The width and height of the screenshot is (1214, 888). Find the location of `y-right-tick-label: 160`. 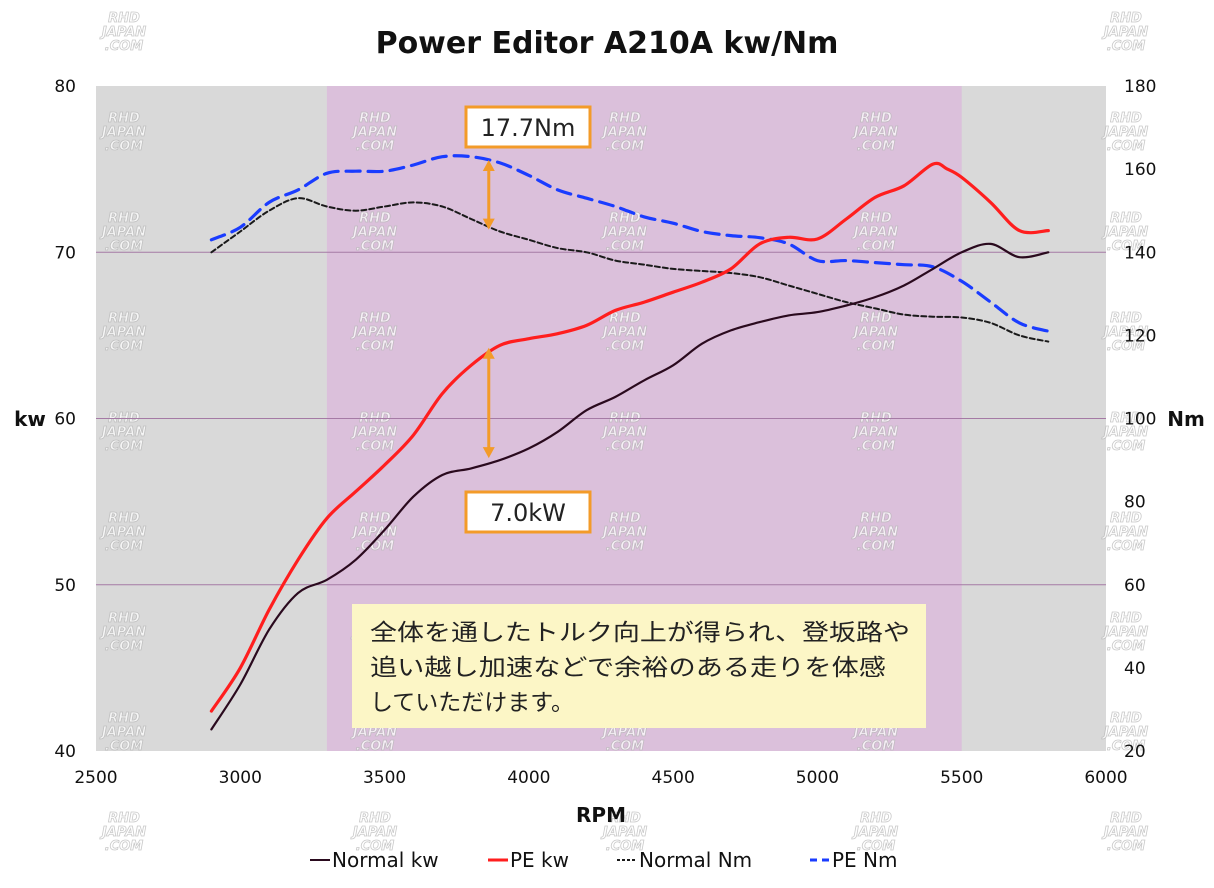

y-right-tick-label: 160 is located at coordinates (1140, 170).